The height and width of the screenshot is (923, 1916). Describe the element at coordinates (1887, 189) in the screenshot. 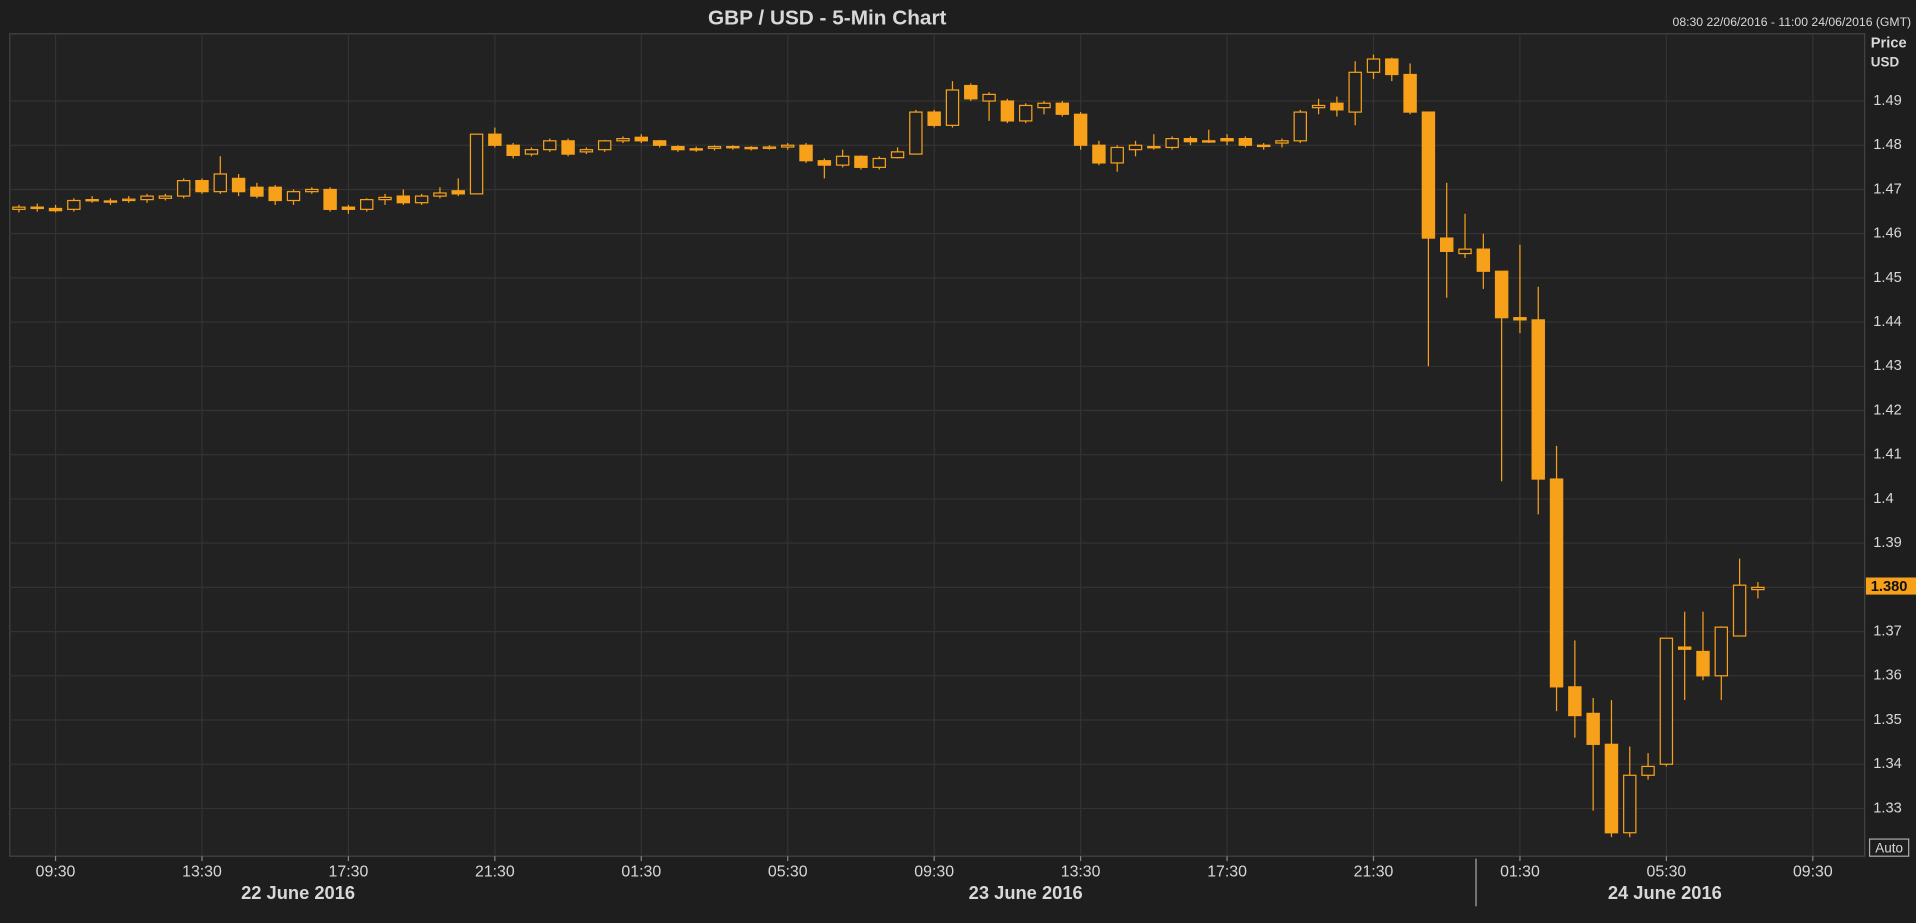

I see `y-tick-label: 1.47` at that location.